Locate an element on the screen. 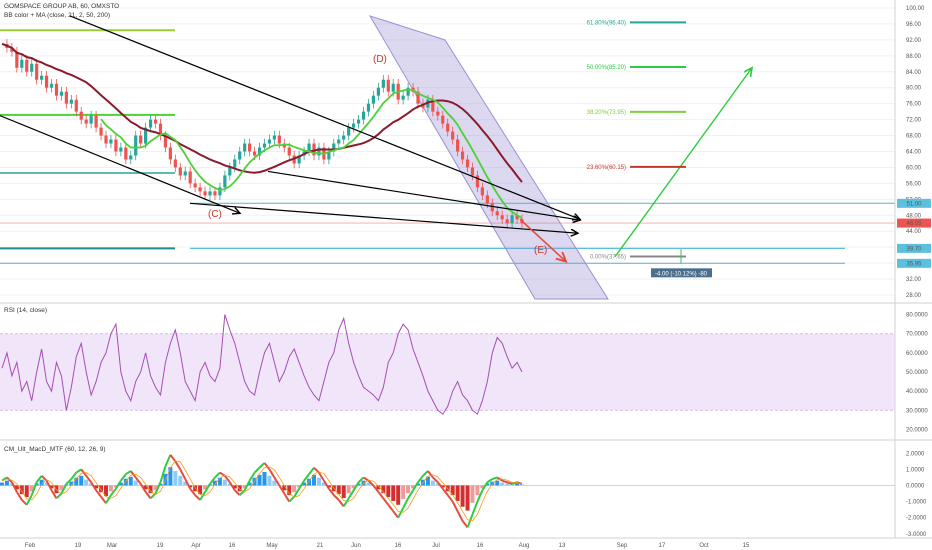 The height and width of the screenshot is (550, 932). macd-tick-label: -2.0000 is located at coordinates (916, 519).